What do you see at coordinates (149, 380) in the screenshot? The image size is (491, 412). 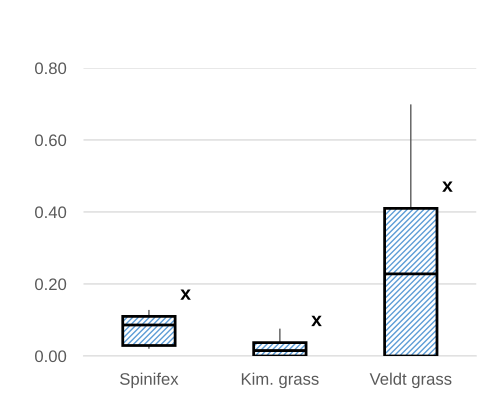 I see `x-tick-label: Spinifex` at bounding box center [149, 380].